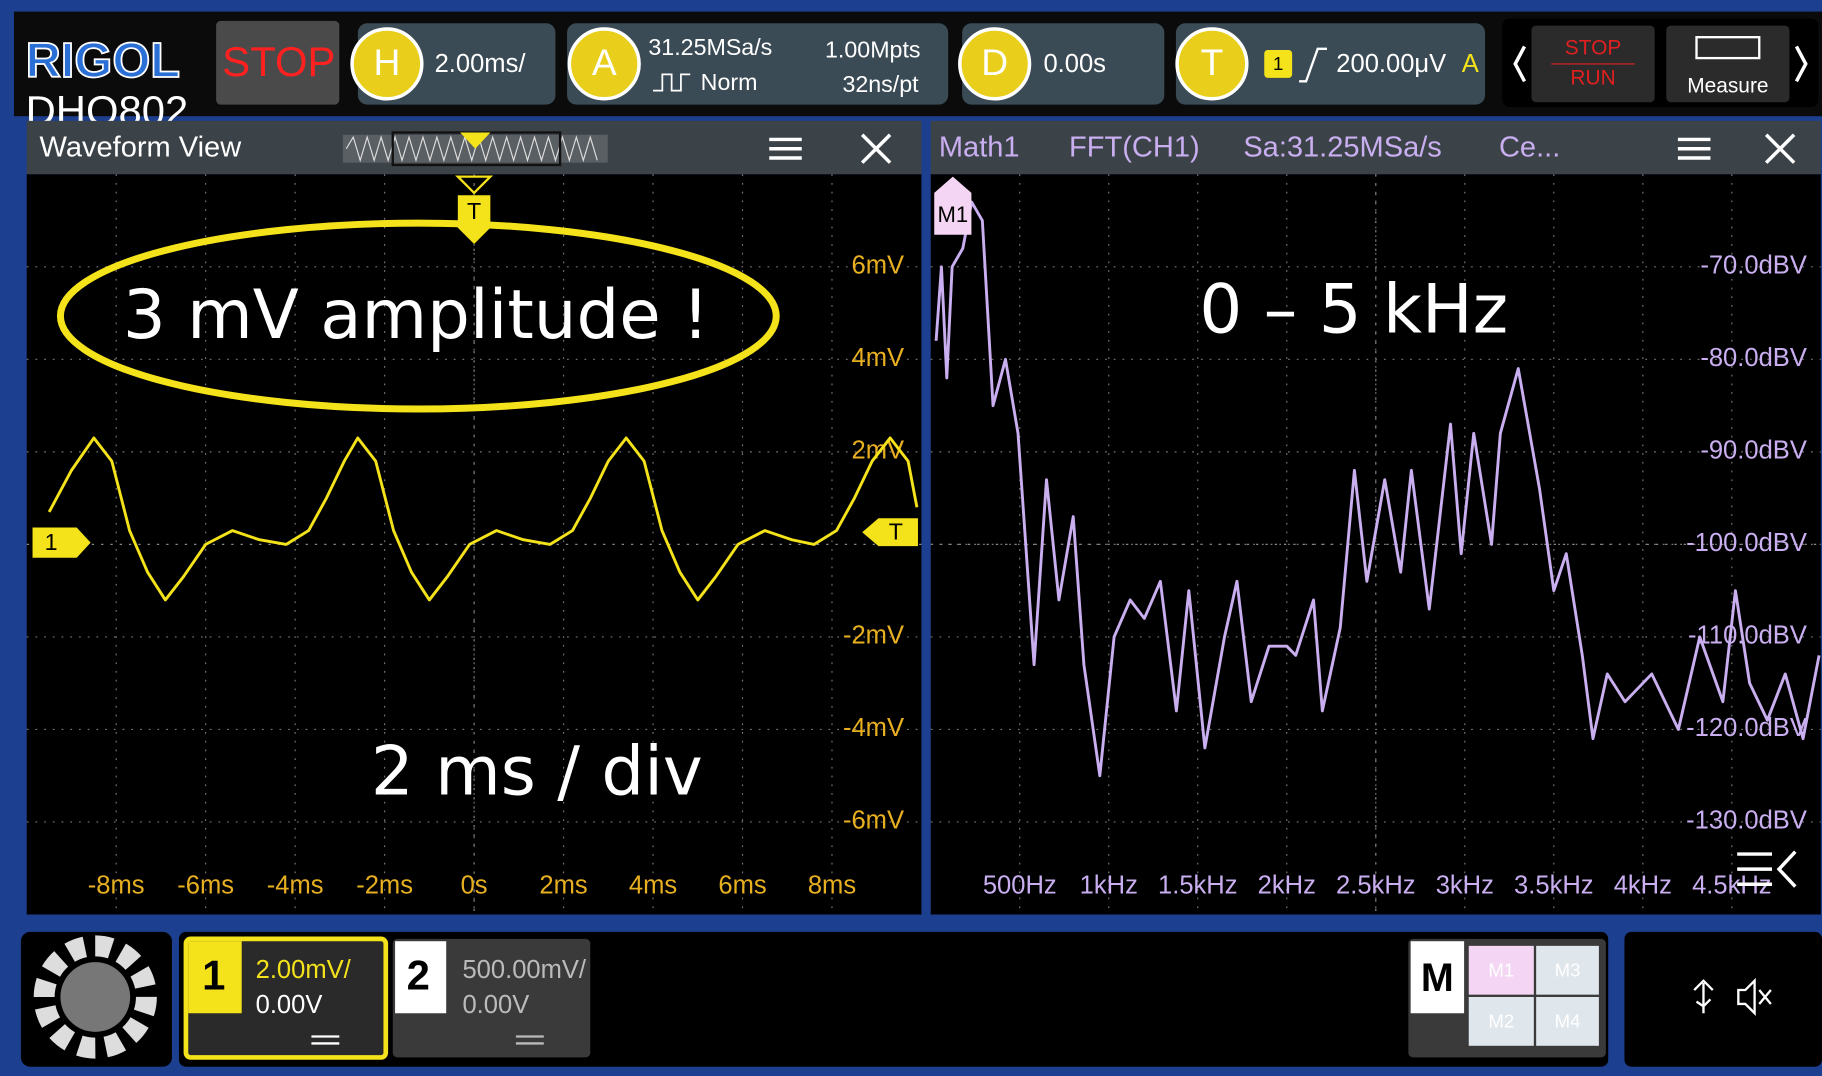 The image size is (1822, 1076). I want to click on y-tick-label: -80.0dBV, so click(1753, 358).